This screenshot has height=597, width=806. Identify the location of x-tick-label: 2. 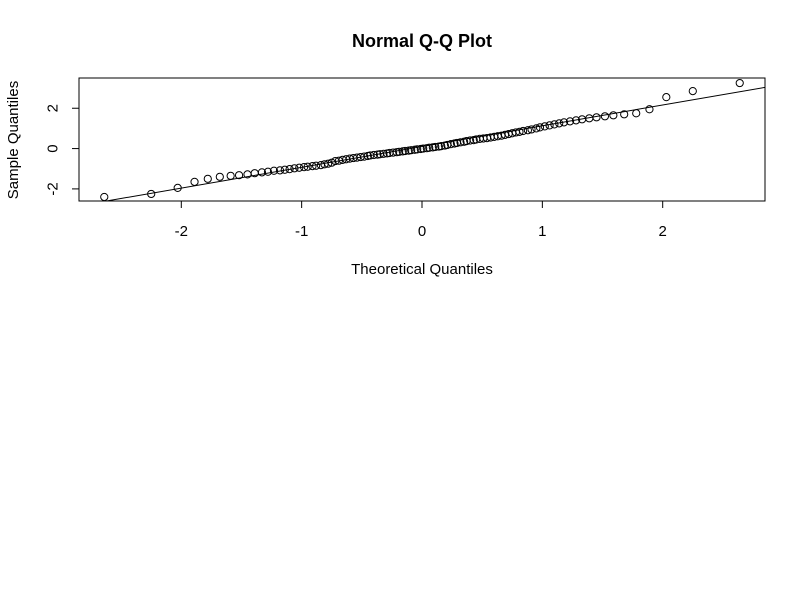
(663, 231).